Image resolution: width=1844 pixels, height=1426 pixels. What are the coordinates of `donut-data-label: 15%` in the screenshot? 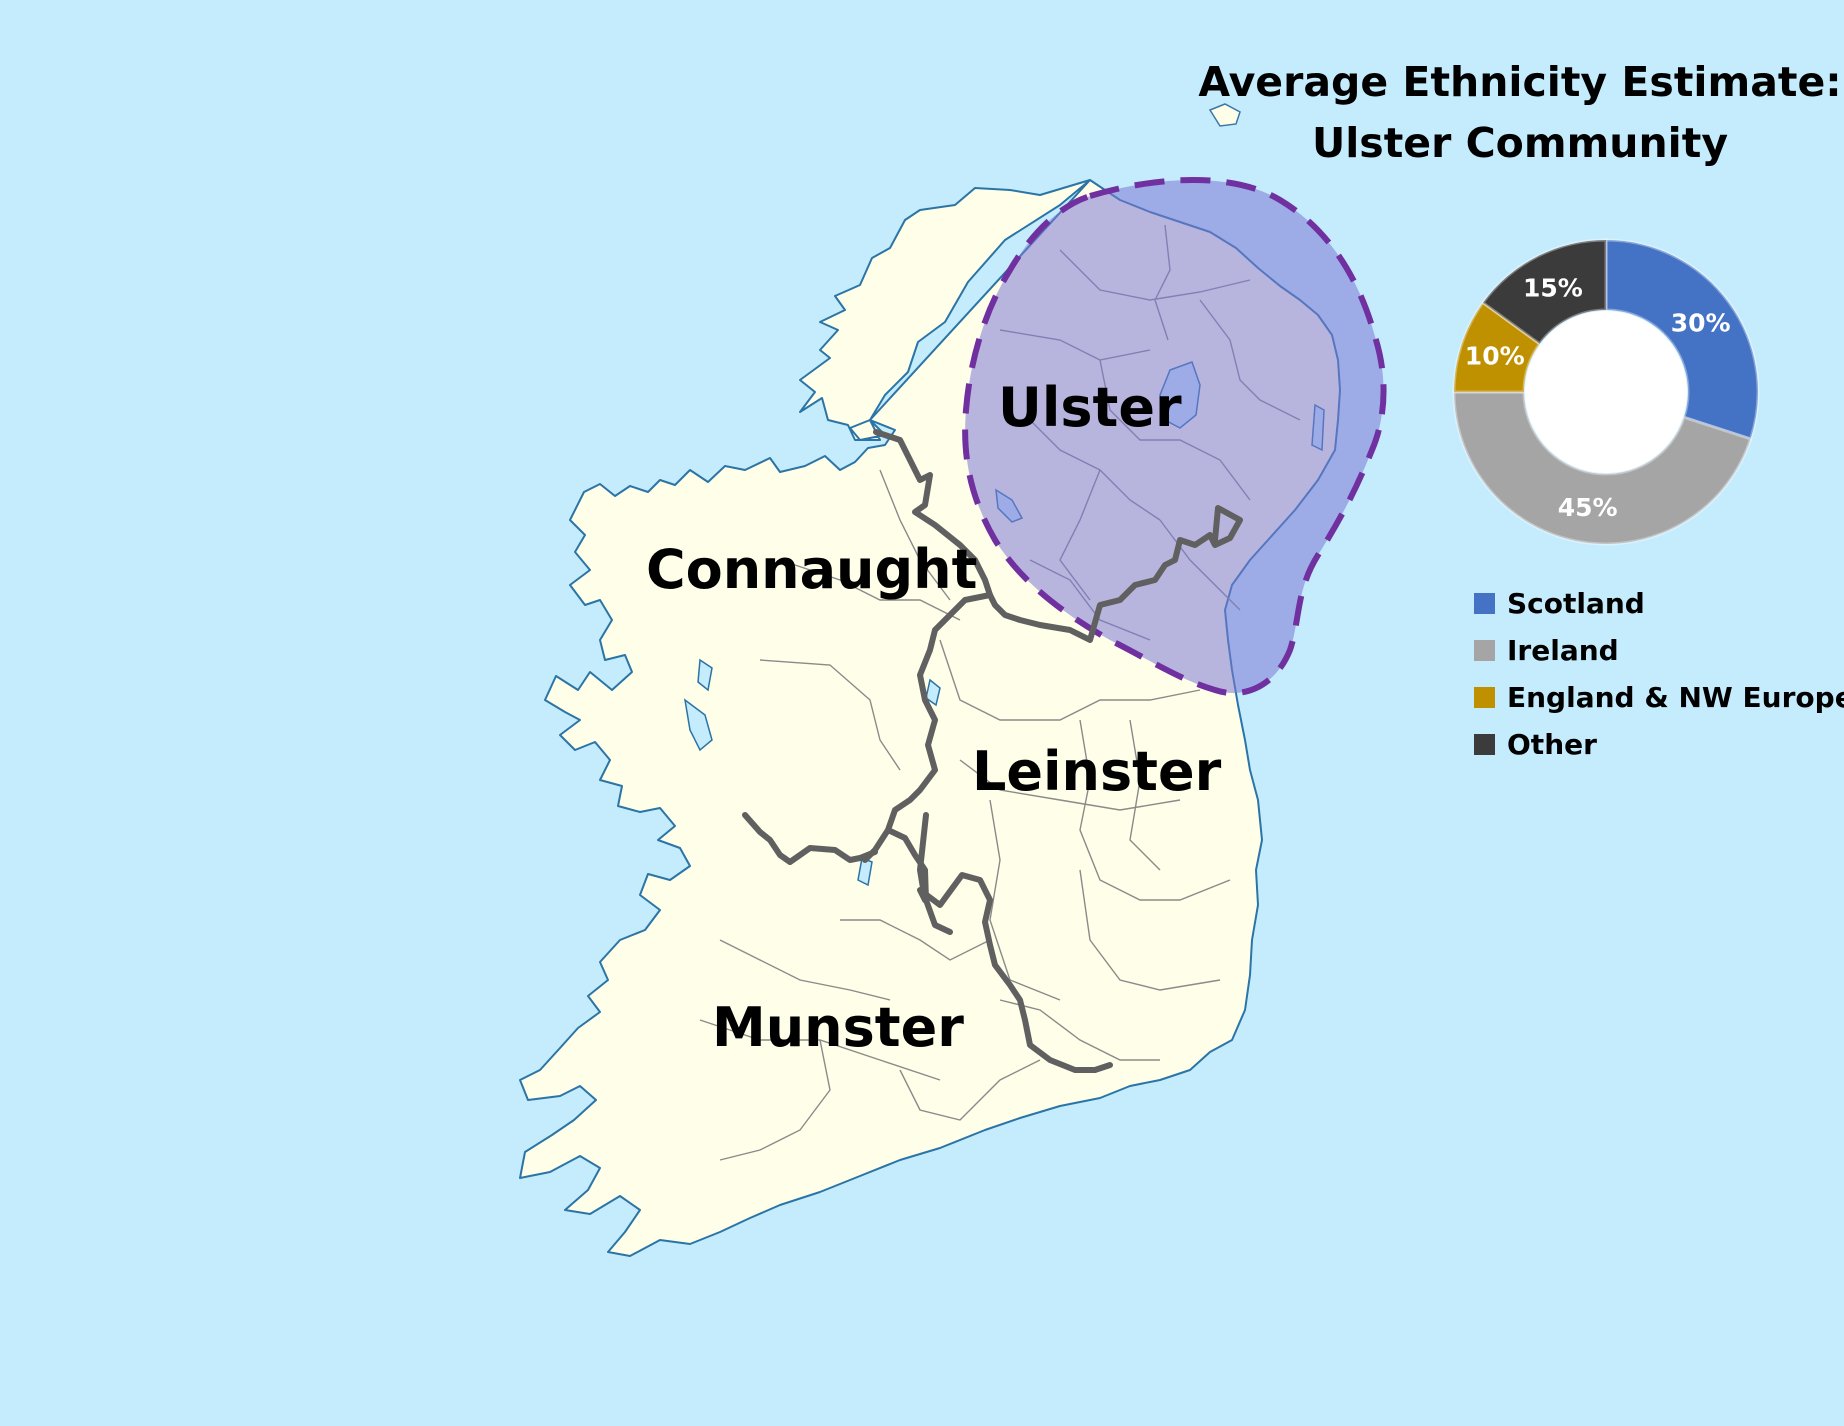 It's located at (1553, 287).